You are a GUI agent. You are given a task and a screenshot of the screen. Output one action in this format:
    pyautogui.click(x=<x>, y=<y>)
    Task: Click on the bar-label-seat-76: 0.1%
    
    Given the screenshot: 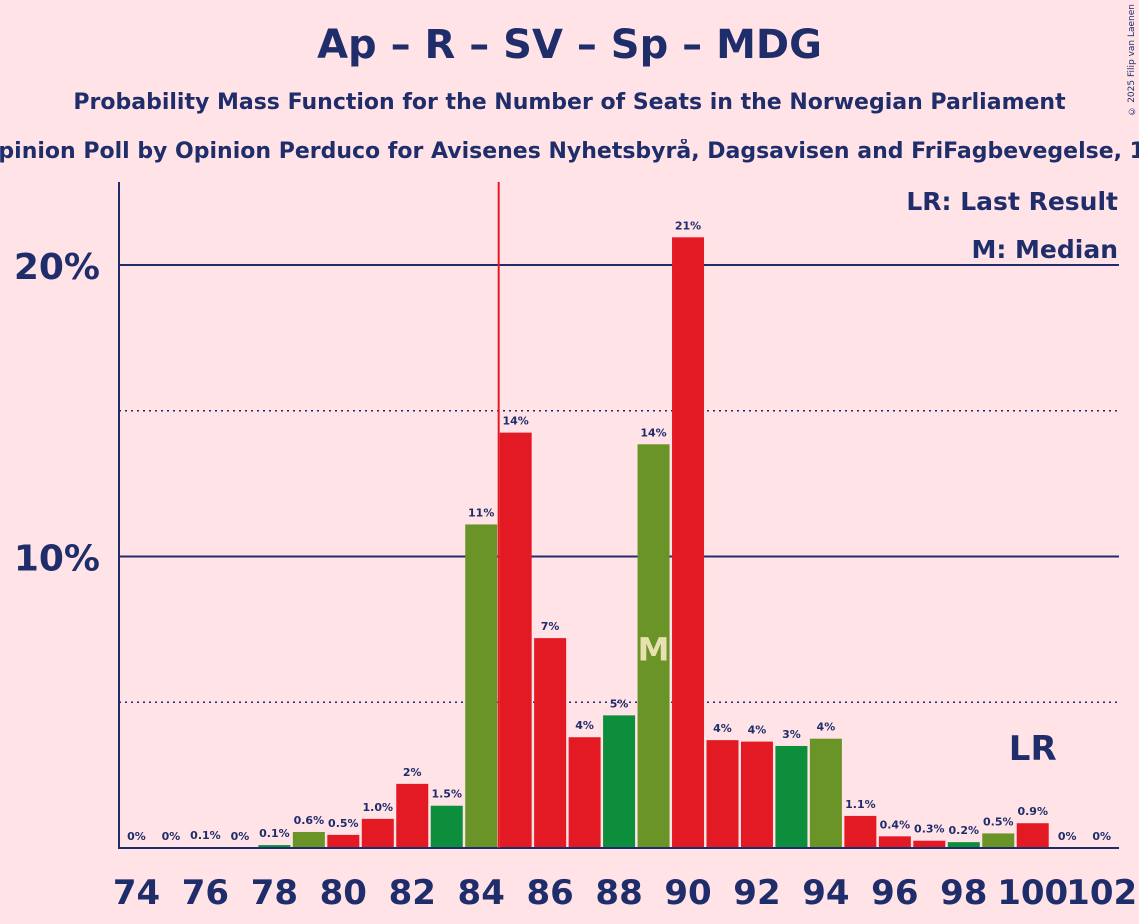 What is the action you would take?
    pyautogui.click(x=205, y=835)
    